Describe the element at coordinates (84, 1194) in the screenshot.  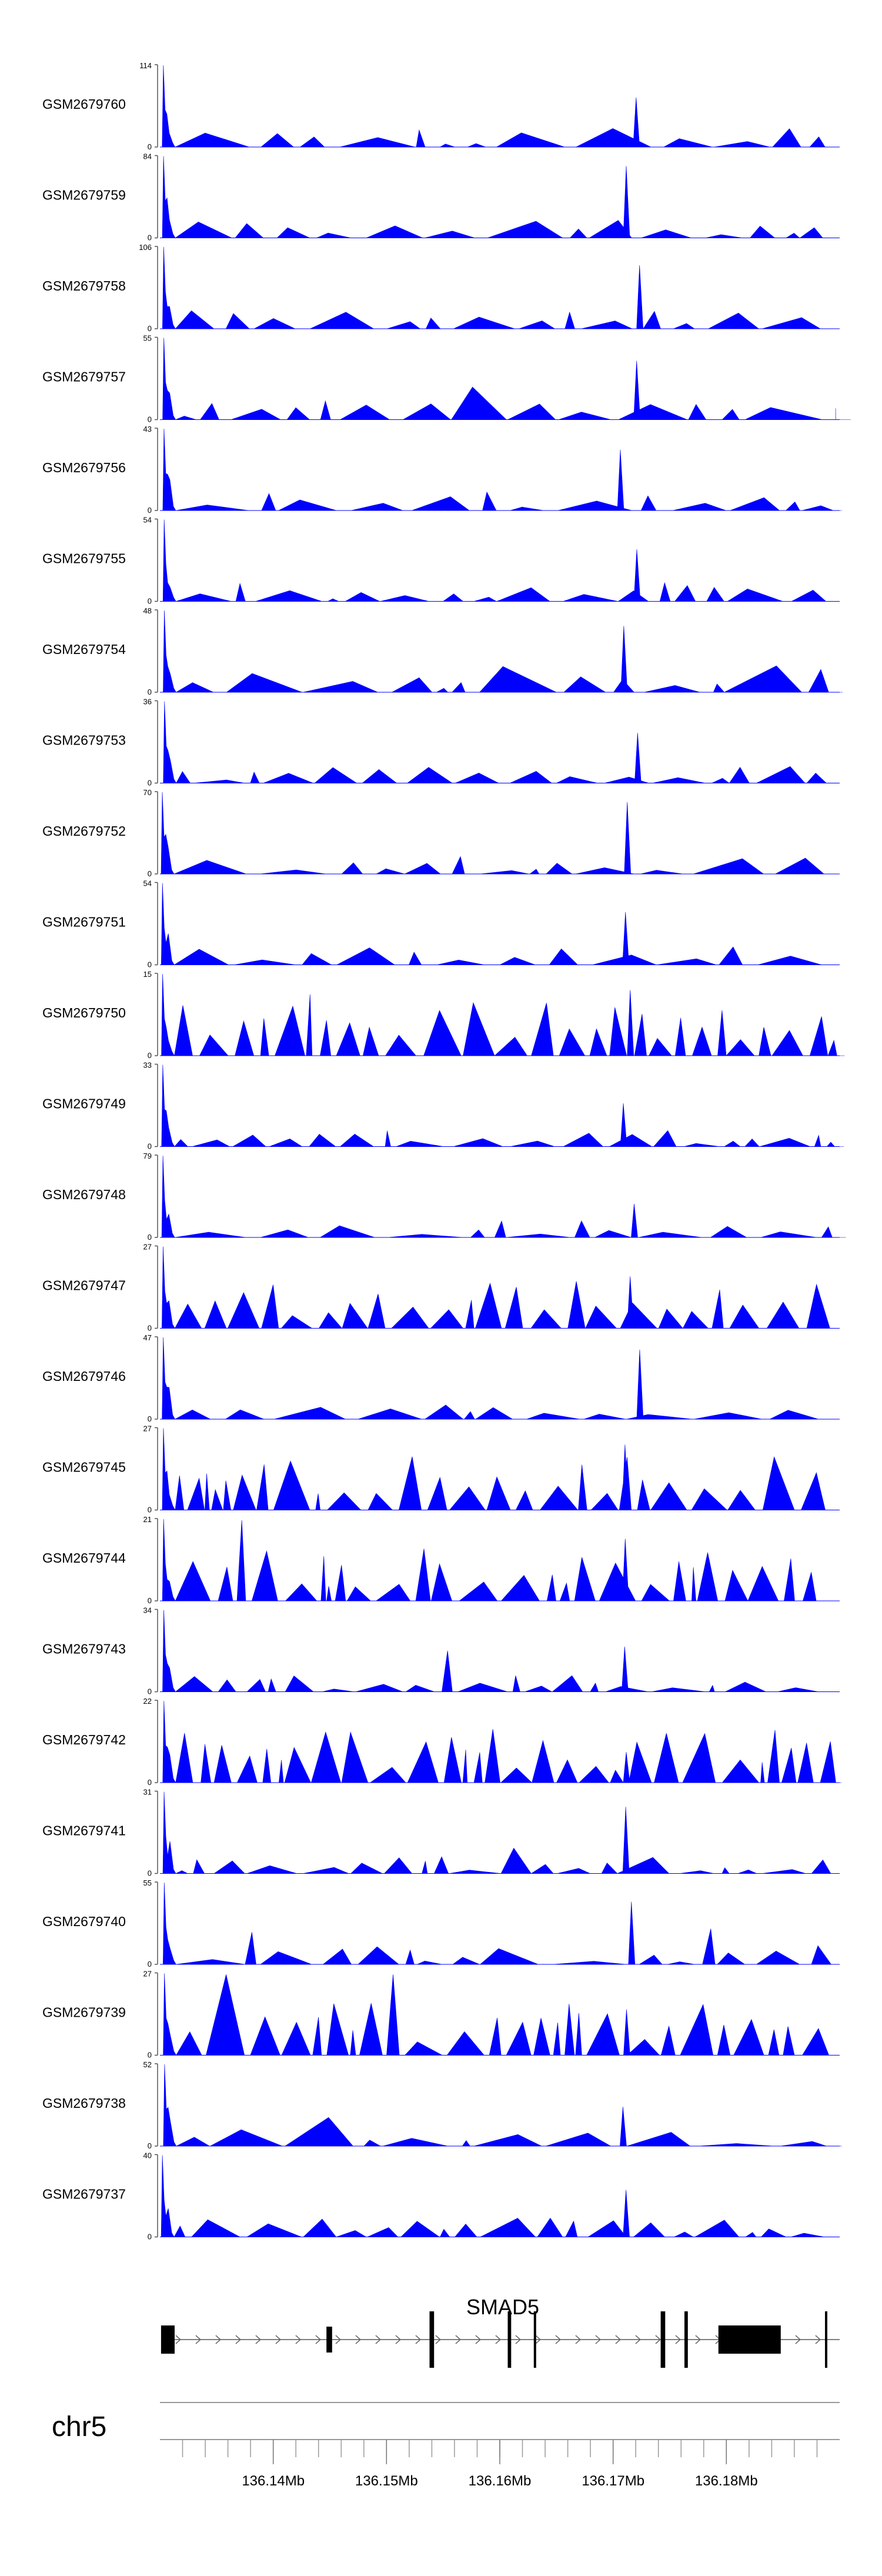
I see `track-label: GSM2679748` at that location.